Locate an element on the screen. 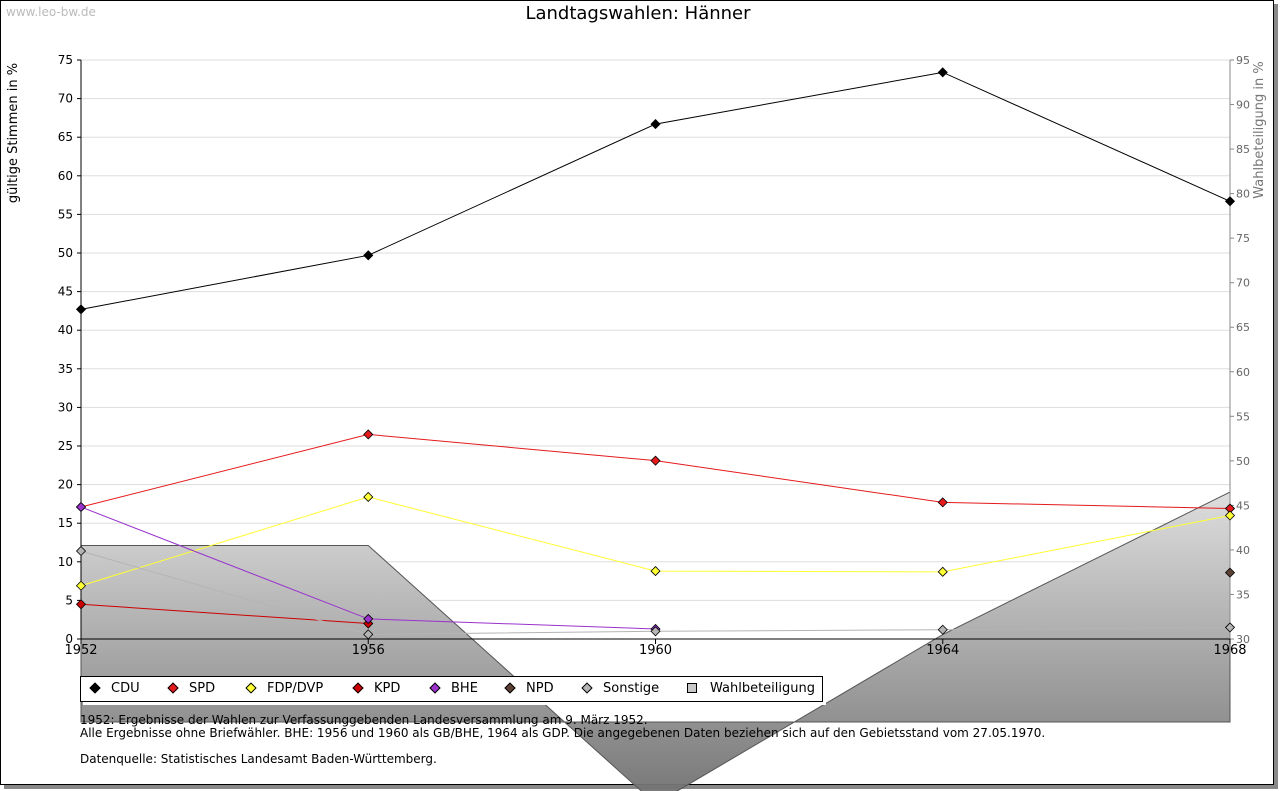 This screenshot has width=1280, height=791. point-cdu-1952 is located at coordinates (81, 309).